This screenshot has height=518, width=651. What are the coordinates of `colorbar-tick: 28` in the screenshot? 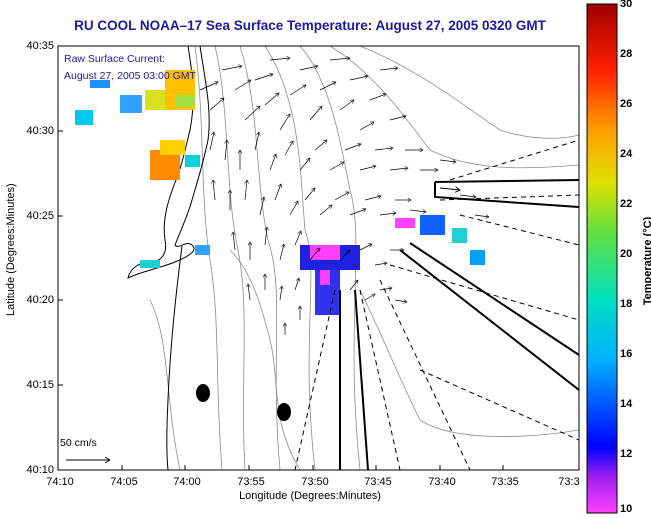 It's located at (626, 54).